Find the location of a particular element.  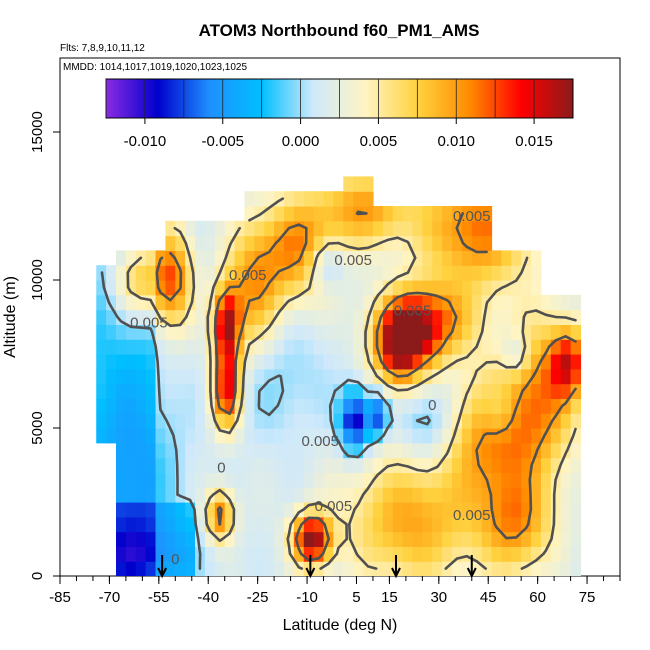

y-tick-label: 10000 is located at coordinates (37, 280).